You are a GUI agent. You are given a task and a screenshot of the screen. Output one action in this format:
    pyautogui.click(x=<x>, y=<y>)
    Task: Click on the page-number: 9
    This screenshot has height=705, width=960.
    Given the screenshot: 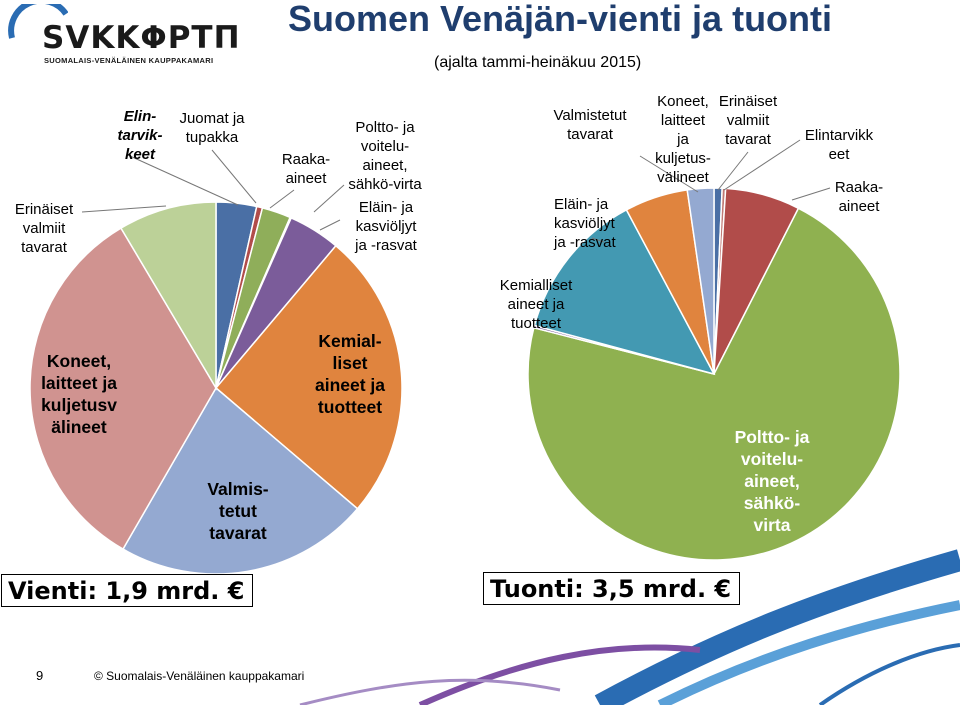 What is the action you would take?
    pyautogui.click(x=40, y=675)
    